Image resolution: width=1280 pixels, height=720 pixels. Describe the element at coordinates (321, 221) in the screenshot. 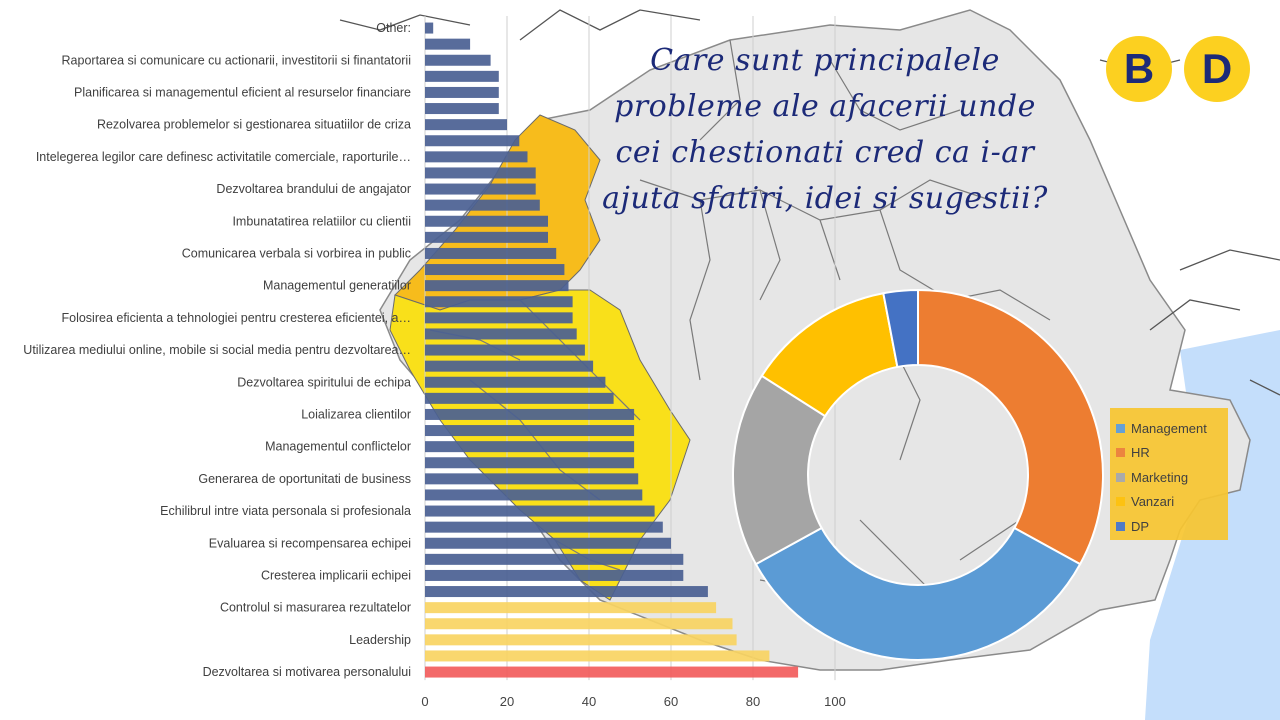

I see `category-label-6: Imbunatatirea relatiilor cu clientii` at that location.